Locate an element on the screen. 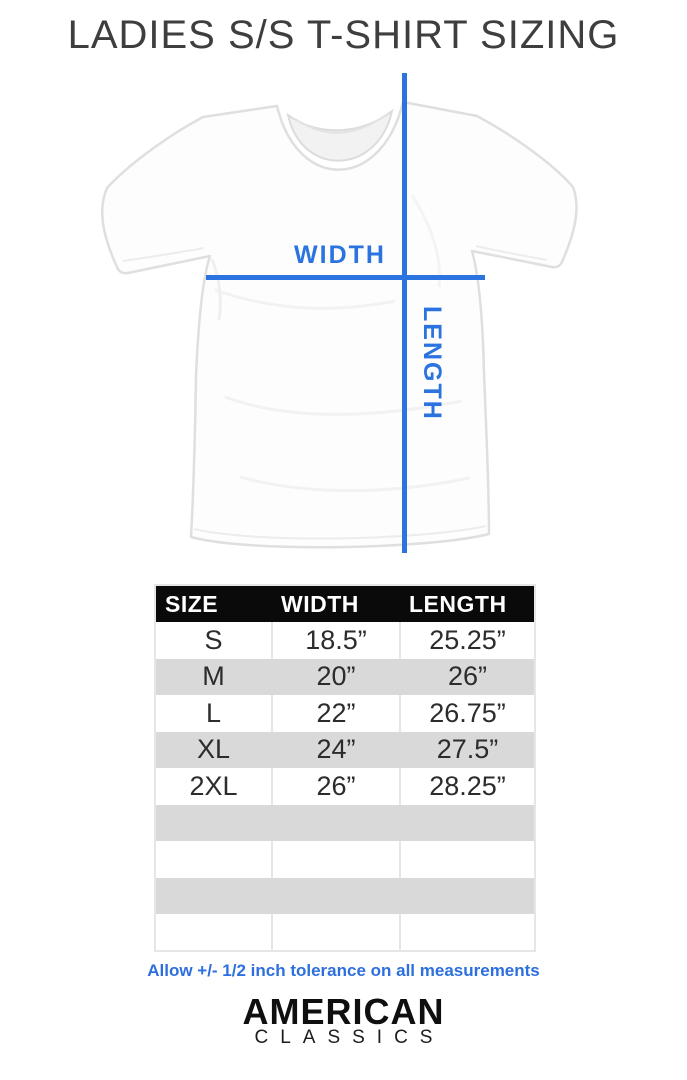 The image size is (687, 1080). cell-size: M is located at coordinates (213, 676).